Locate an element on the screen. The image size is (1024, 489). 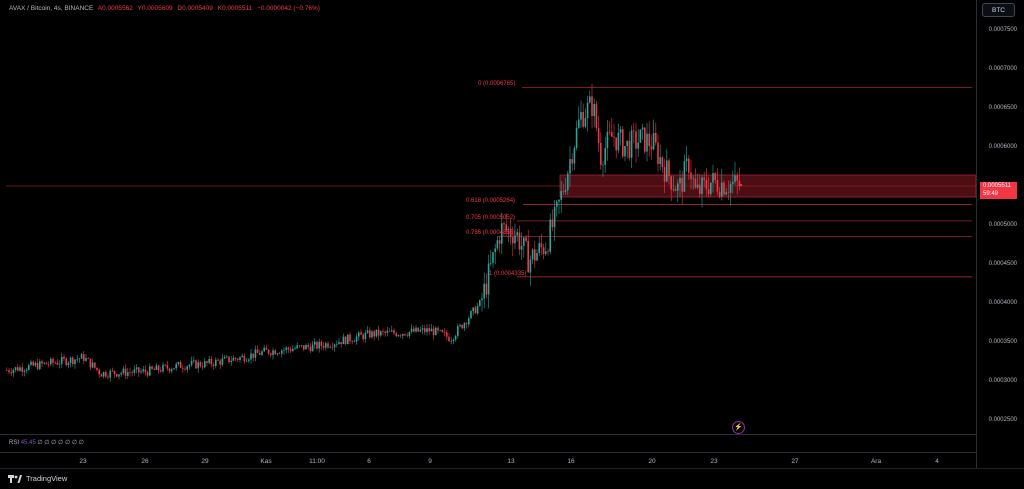
alert-icon: ⚡ is located at coordinates (738, 427).